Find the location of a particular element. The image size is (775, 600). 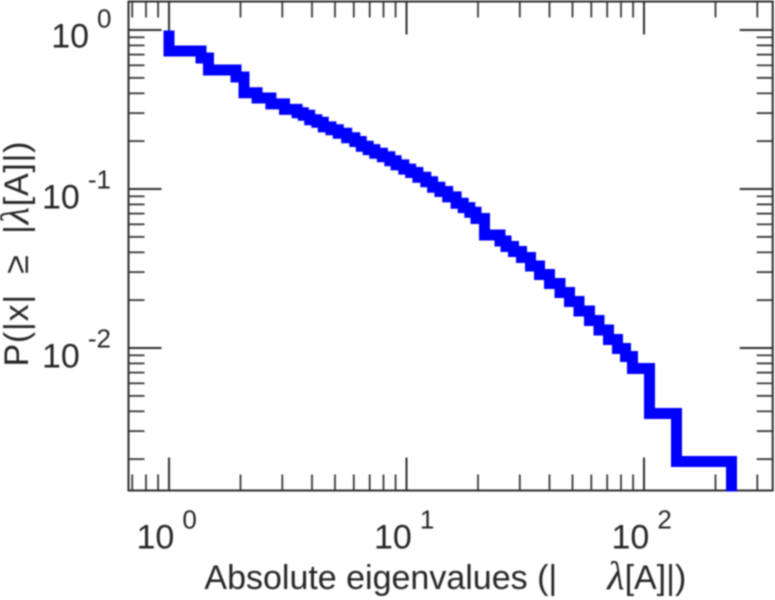

svg-text:Absolute eigenvalues (|λ[A]|): Absolute eigenvalues (| λ[A]|) is located at coordinates (445, 575).